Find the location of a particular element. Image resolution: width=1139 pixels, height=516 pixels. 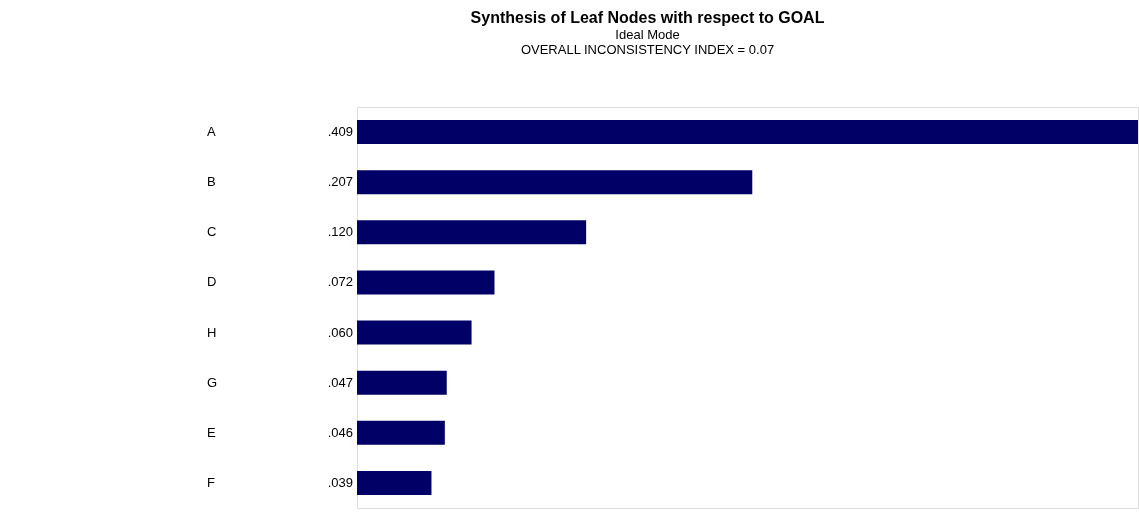

y-tick-label: F is located at coordinates (211, 482).